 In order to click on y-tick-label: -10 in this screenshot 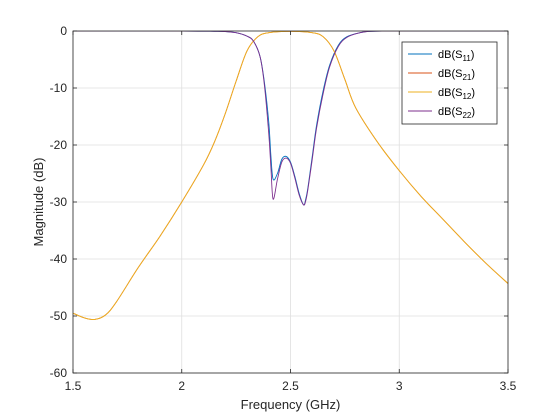, I will do `click(59, 88)`.